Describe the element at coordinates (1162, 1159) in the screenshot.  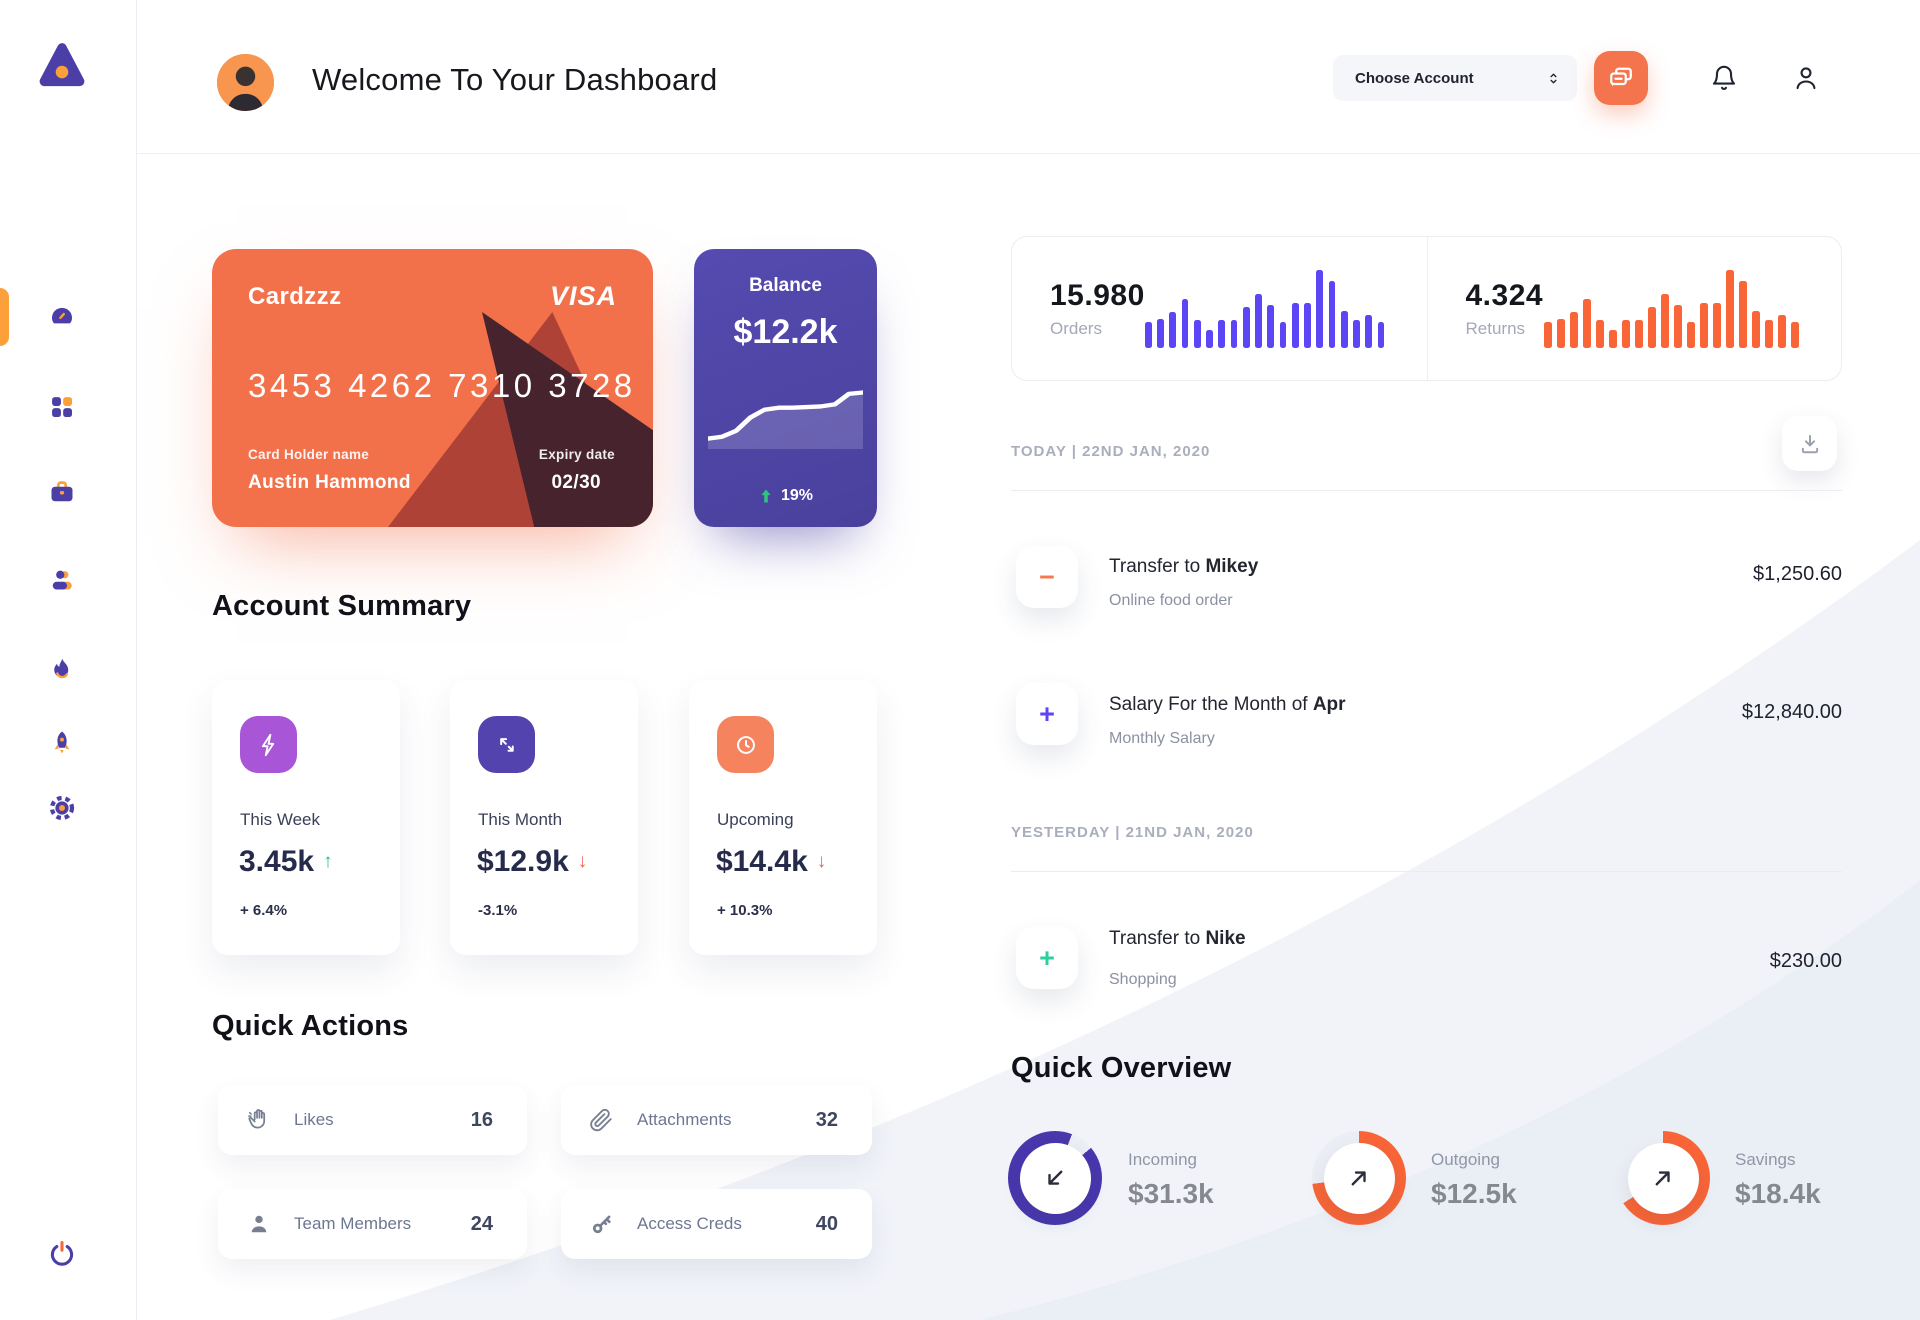
I see `ring-label: Incoming` at that location.